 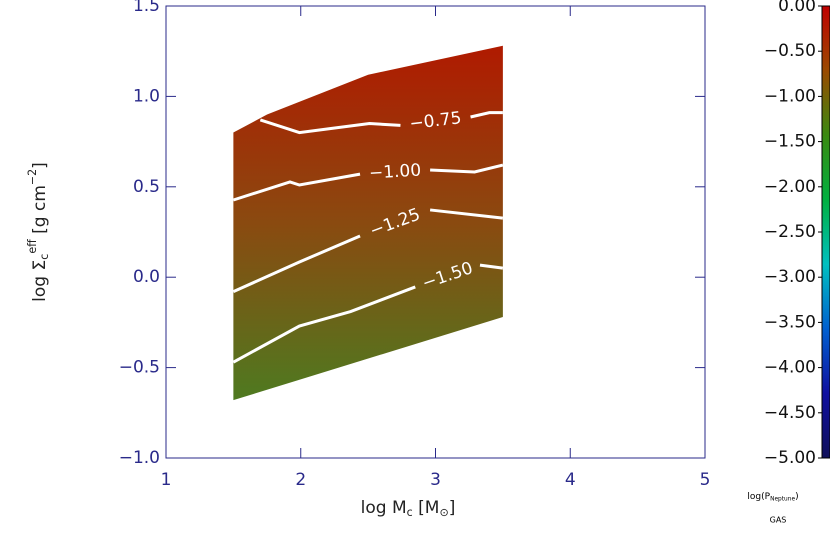 I want to click on colorbar-tick-label: −5.00, so click(x=790, y=458).